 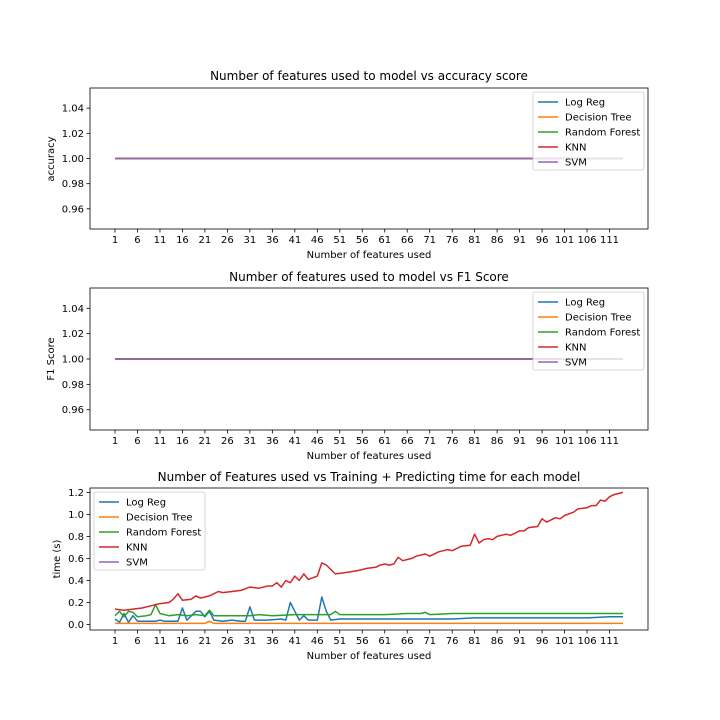 What do you see at coordinates (339, 641) in the screenshot?
I see `x-tick-label: 51` at bounding box center [339, 641].